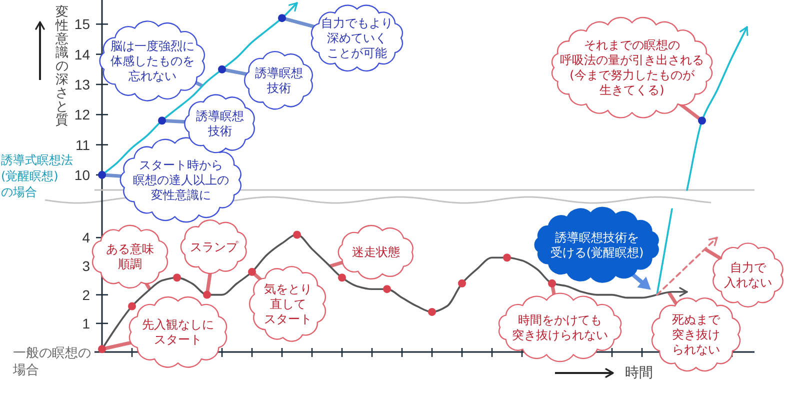 The width and height of the screenshot is (800, 400). Describe the element at coordinates (82, 54) in the screenshot. I see `y-tick-label: 14` at that location.